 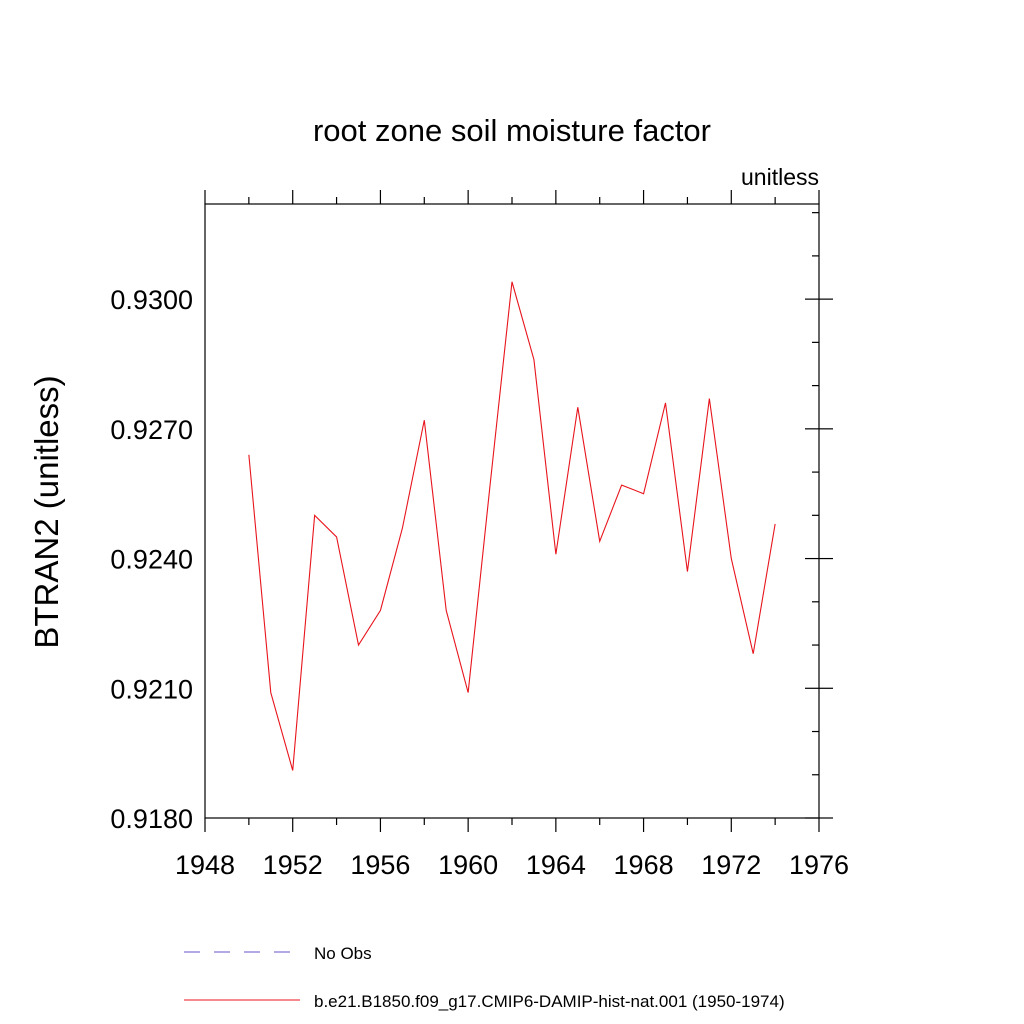 I want to click on y-tick-label: 0.9210, so click(x=151, y=689).